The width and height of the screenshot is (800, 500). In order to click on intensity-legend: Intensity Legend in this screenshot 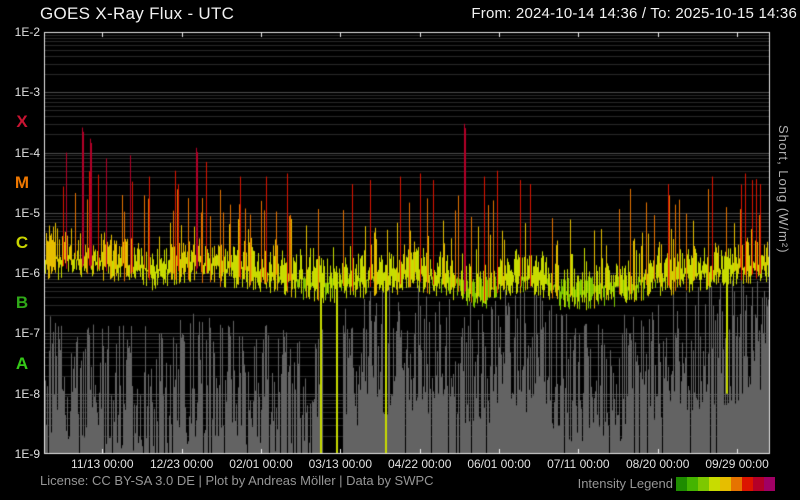, I will do `click(676, 483)`.